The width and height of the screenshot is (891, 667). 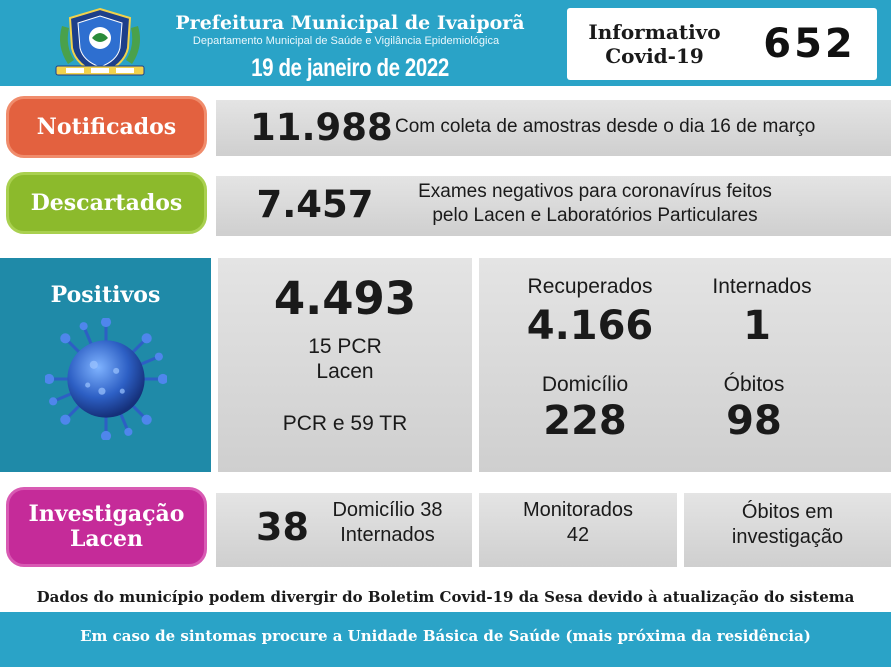 What do you see at coordinates (350, 68) in the screenshot?
I see `bulletin-date: 19 de janeiro de 2022` at bounding box center [350, 68].